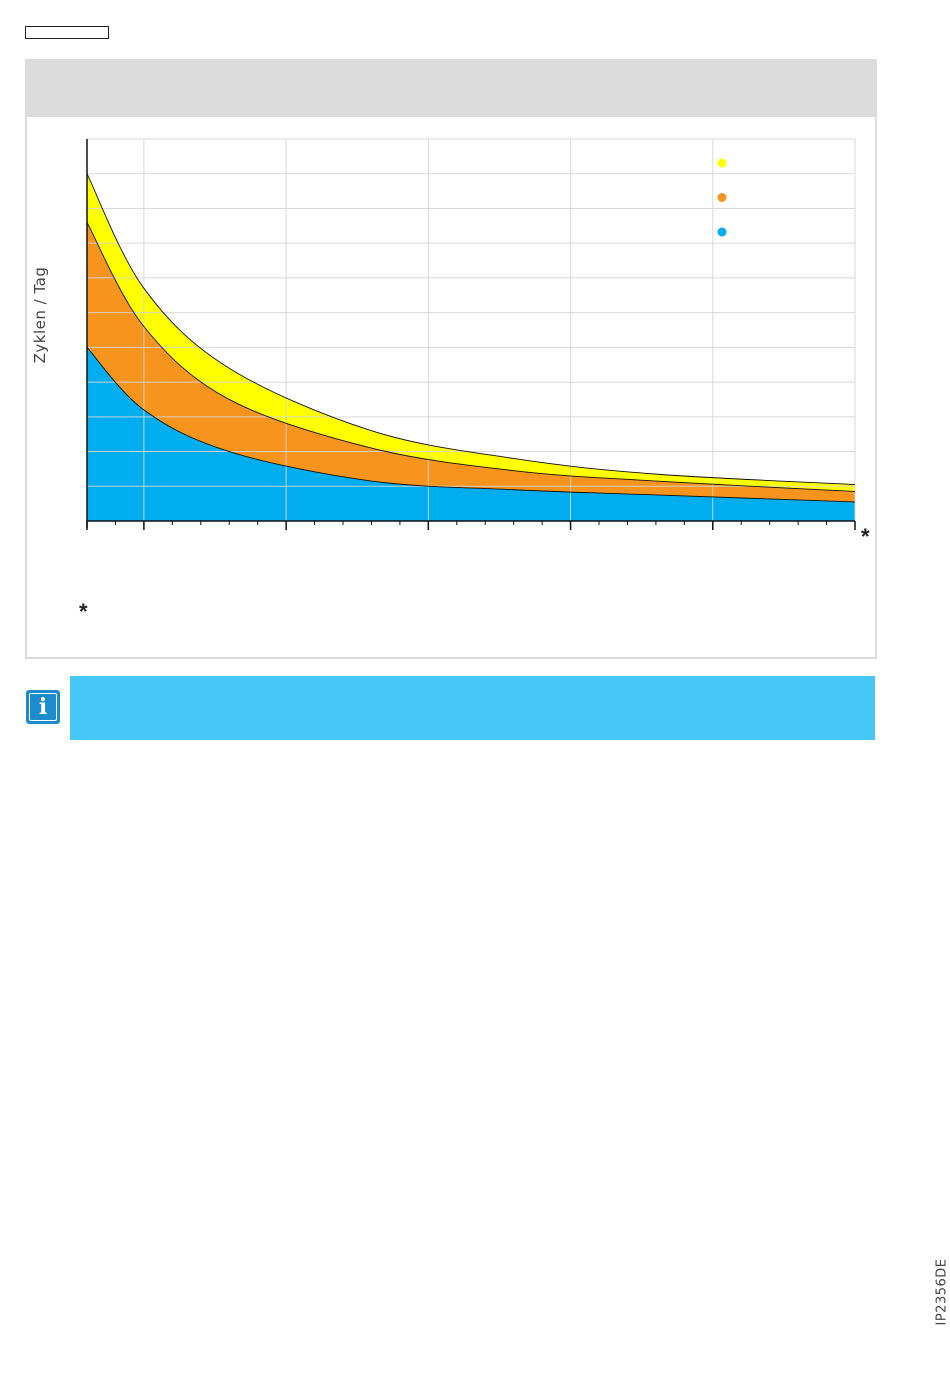 This screenshot has width=950, height=1392. I want to click on axis-asterisk: *, so click(865, 536).